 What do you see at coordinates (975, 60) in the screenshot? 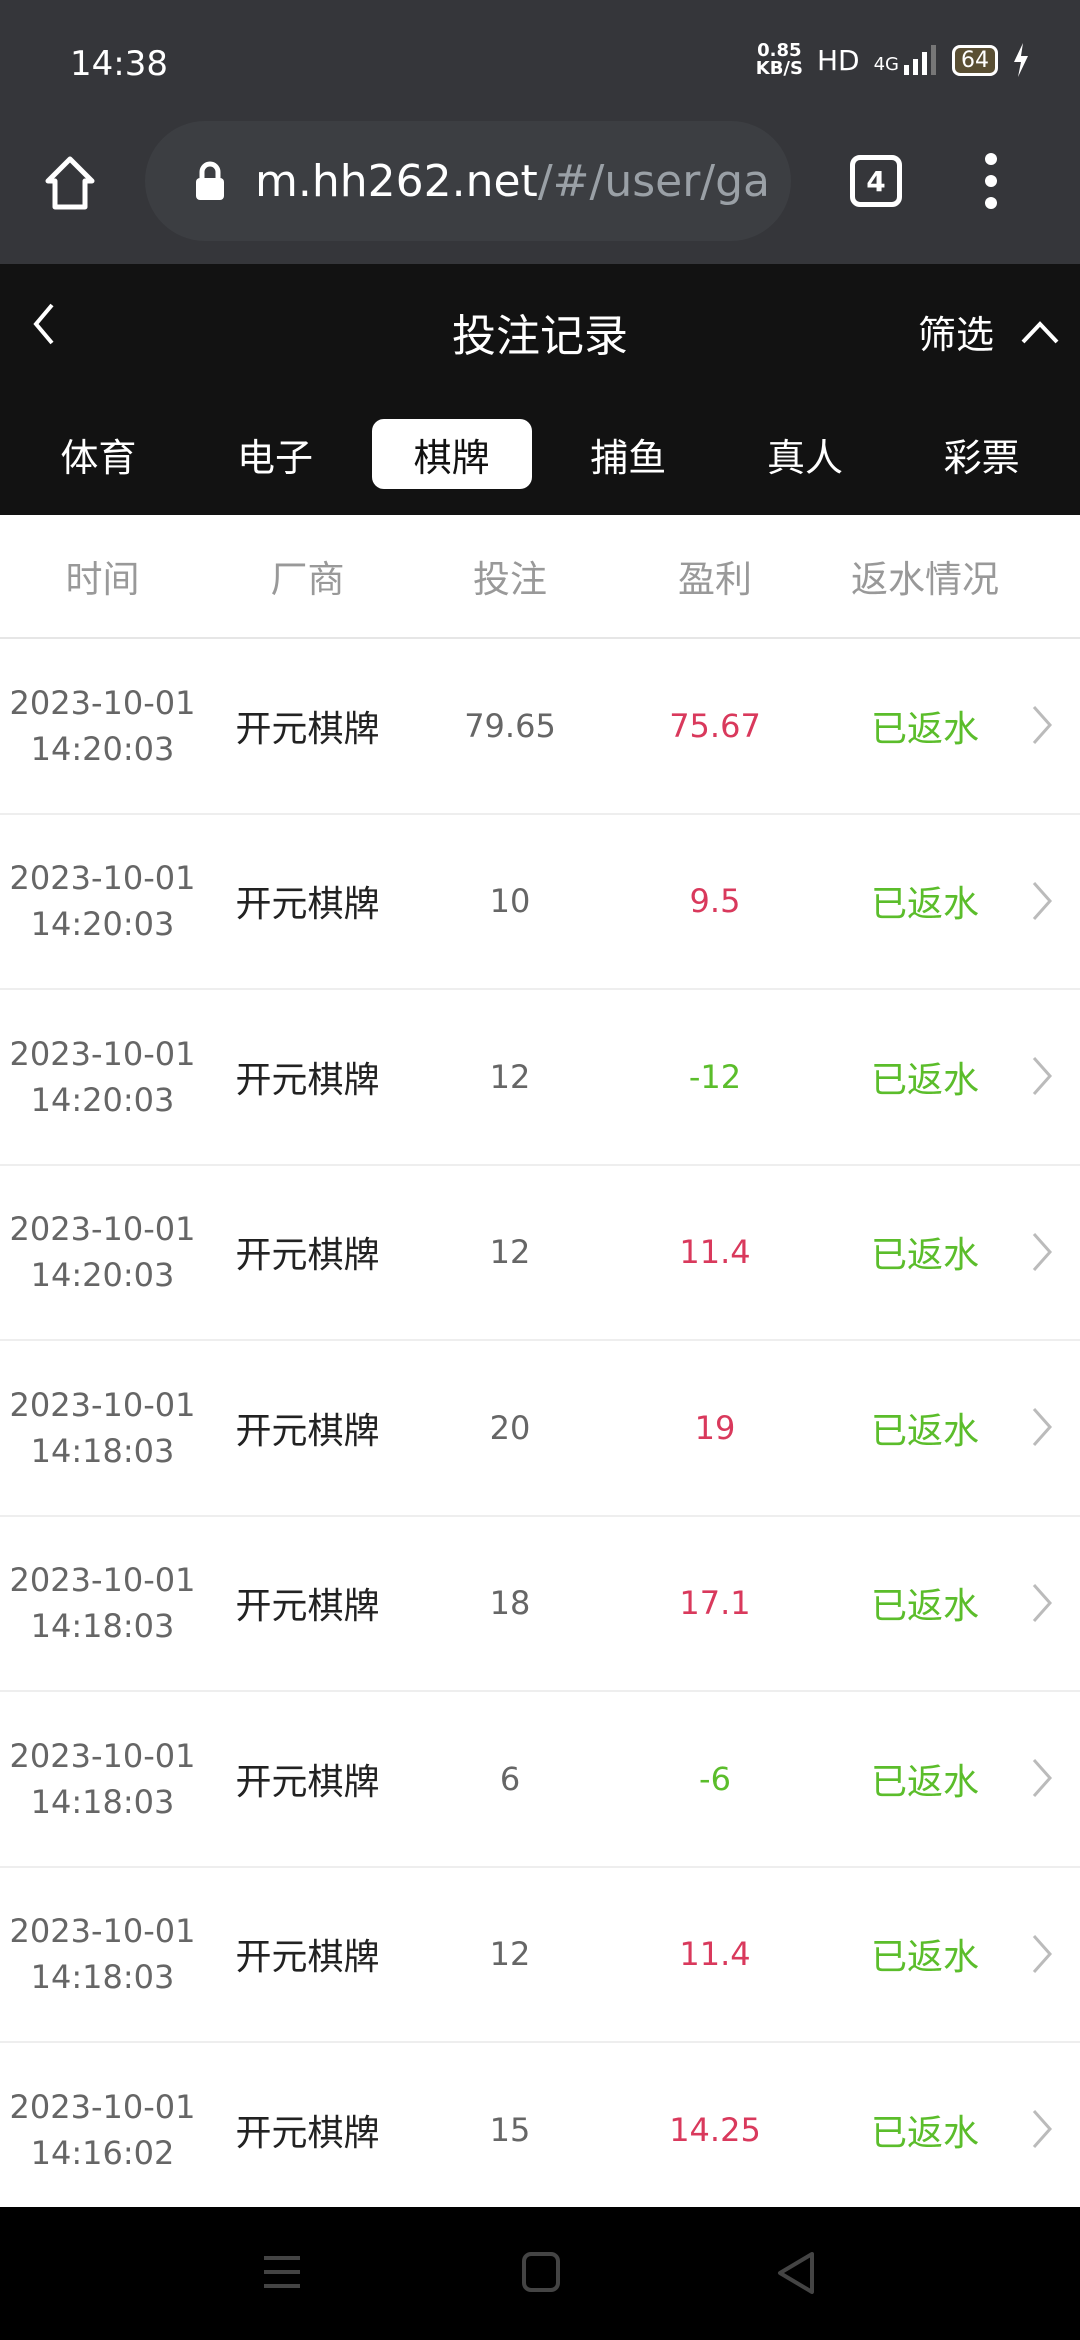
I see `battery-icon: 64` at bounding box center [975, 60].